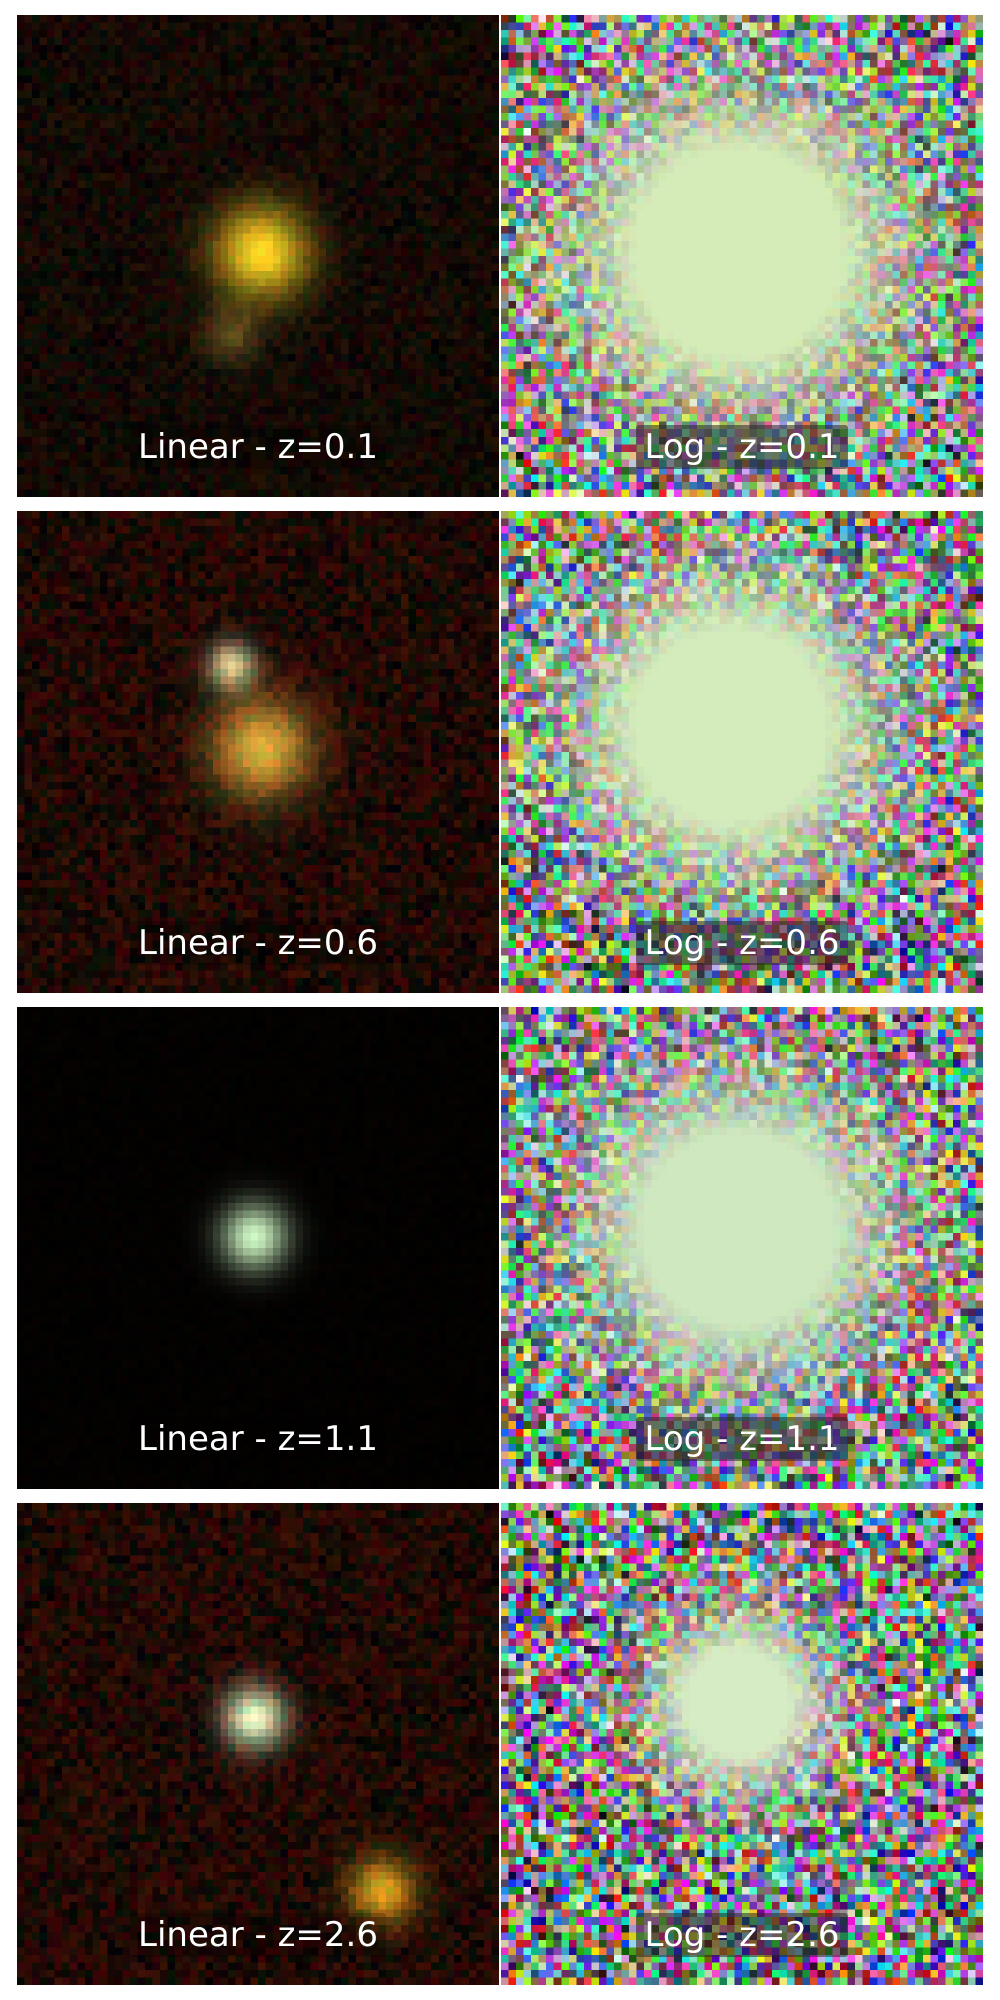  I want to click on image-panel-log-z2.6: Log - z=2.6, so click(742, 1744).